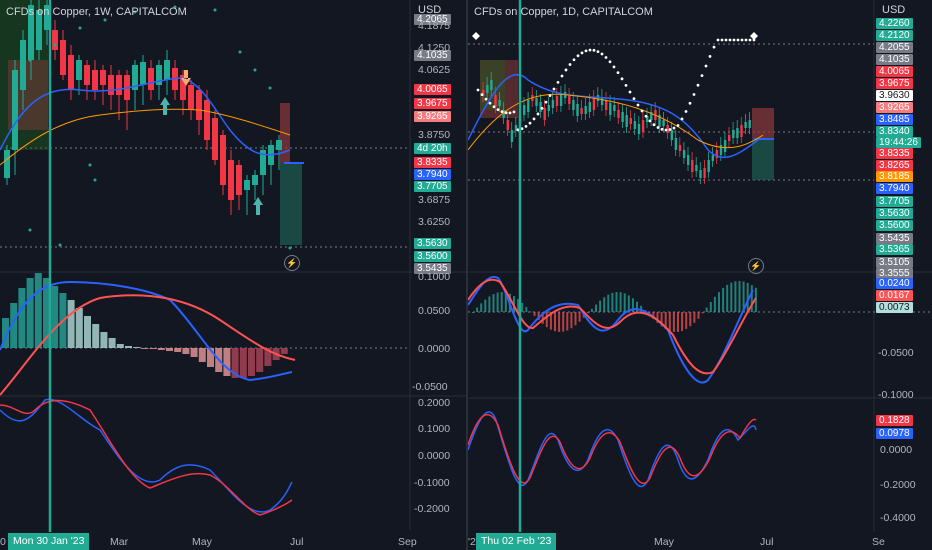 The height and width of the screenshot is (550, 932). Describe the element at coordinates (432, 89) in the screenshot. I see `price-tag: 4.0065` at that location.